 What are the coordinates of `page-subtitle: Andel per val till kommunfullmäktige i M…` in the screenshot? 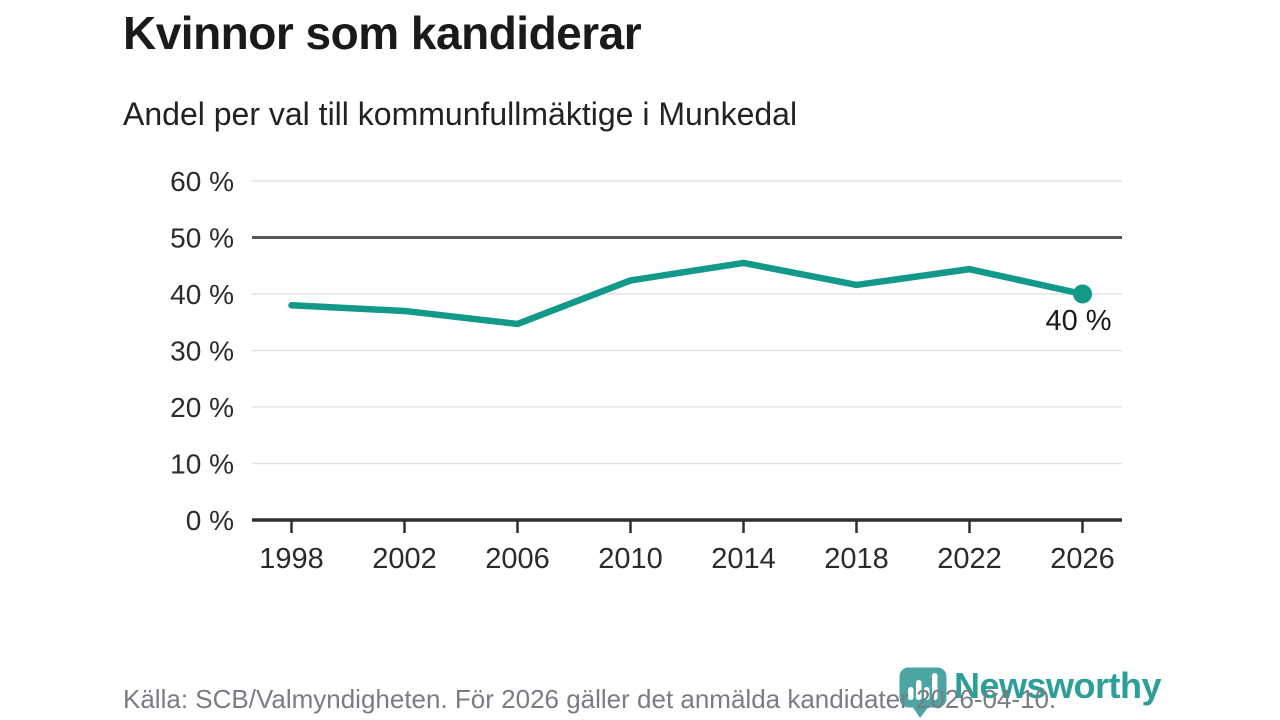 It's located at (460, 114).